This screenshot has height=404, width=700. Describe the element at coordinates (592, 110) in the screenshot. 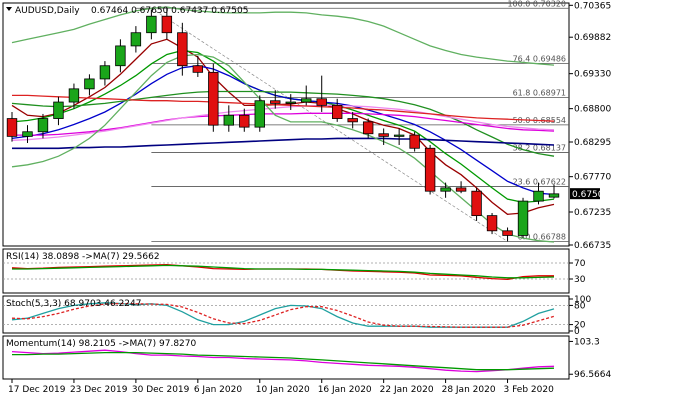

I see `price-tick-label: 0.68800` at that location.